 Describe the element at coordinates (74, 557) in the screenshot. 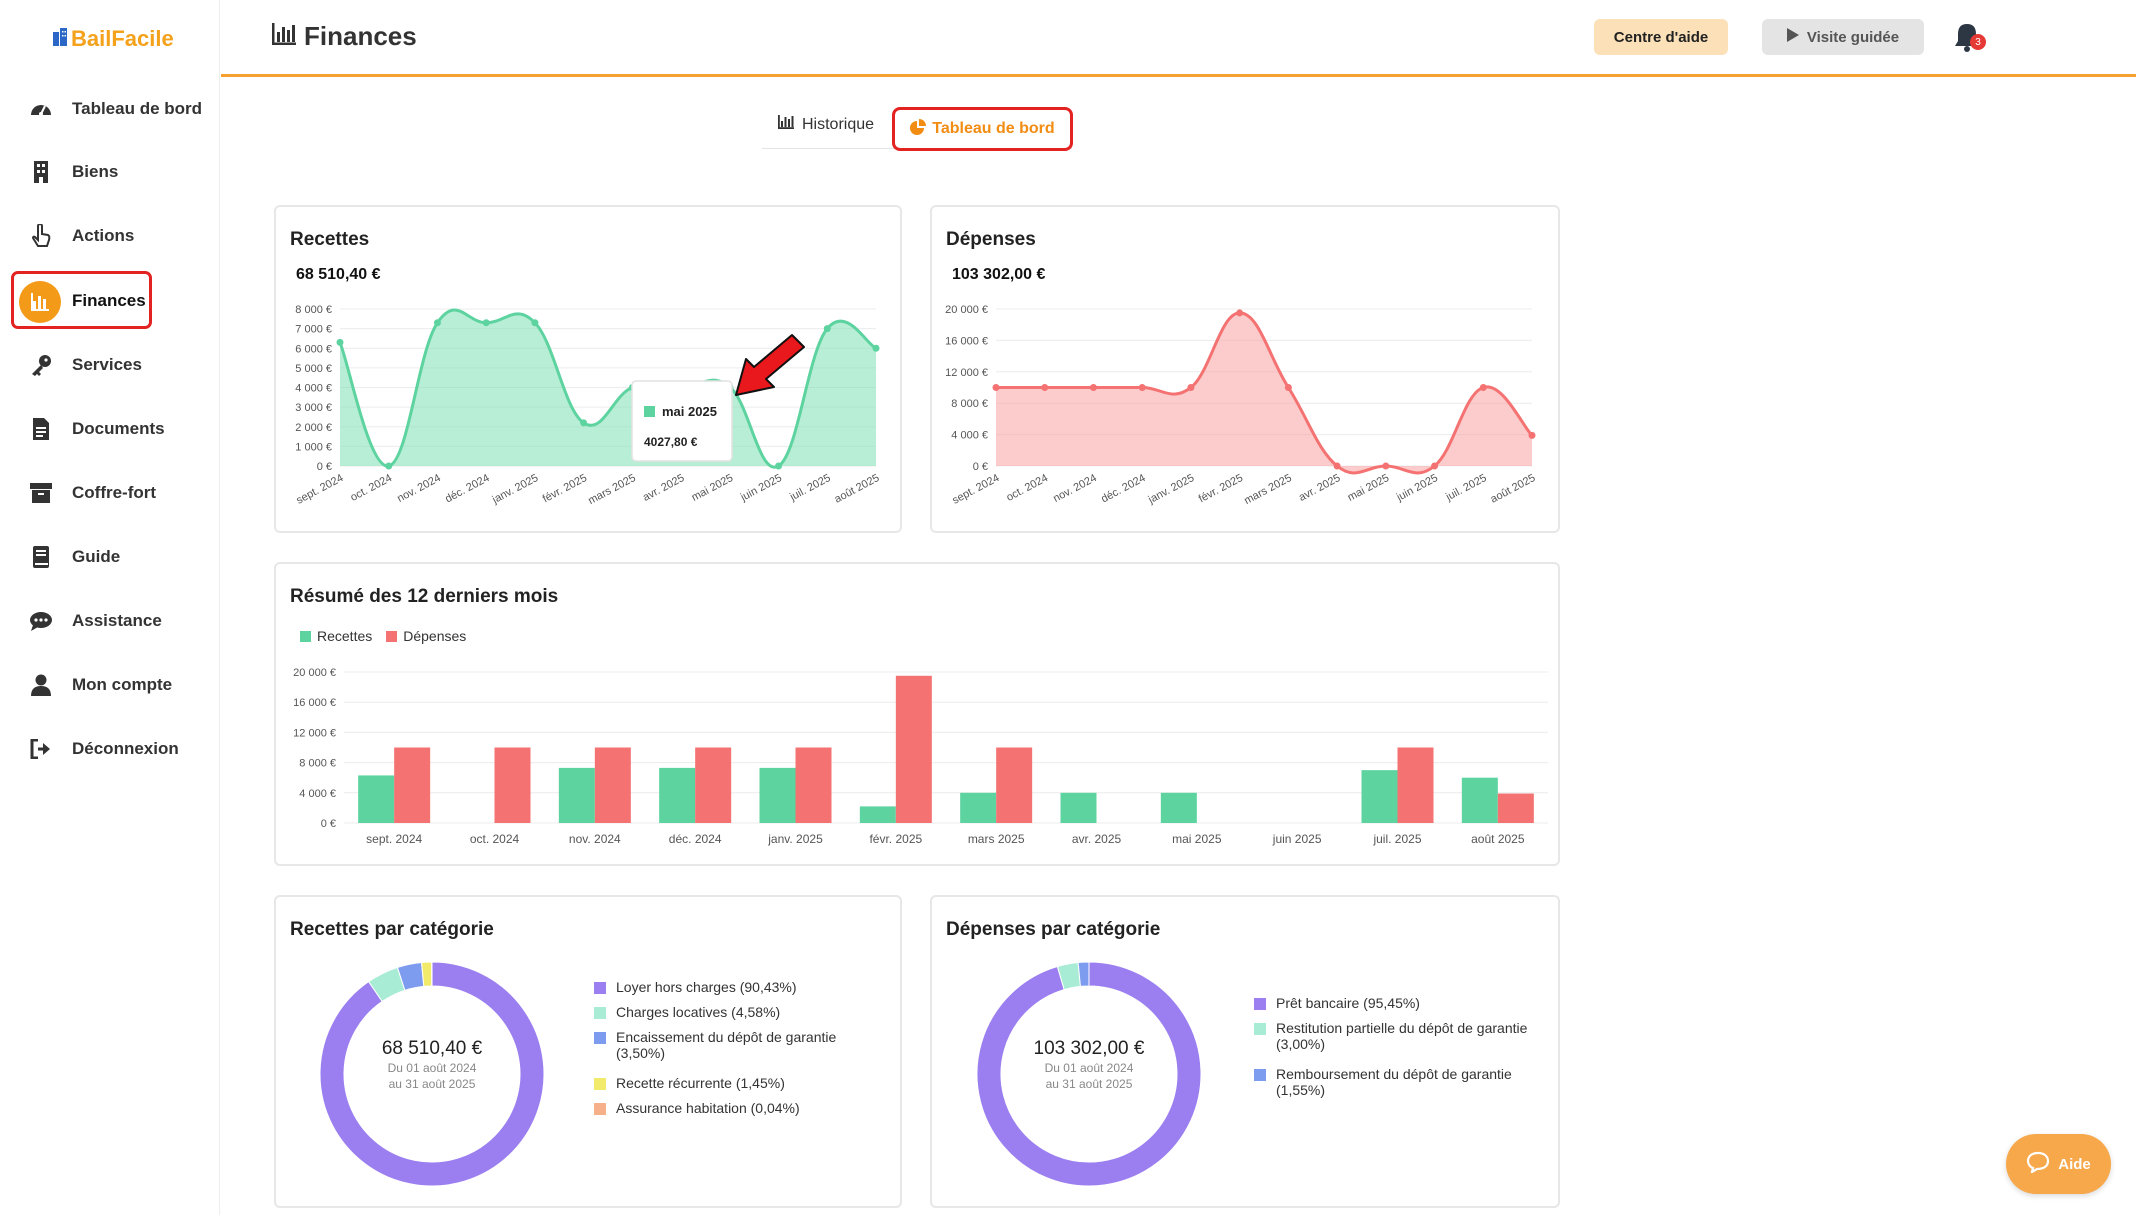

I see `sidebar-item-guide: Guide` at that location.